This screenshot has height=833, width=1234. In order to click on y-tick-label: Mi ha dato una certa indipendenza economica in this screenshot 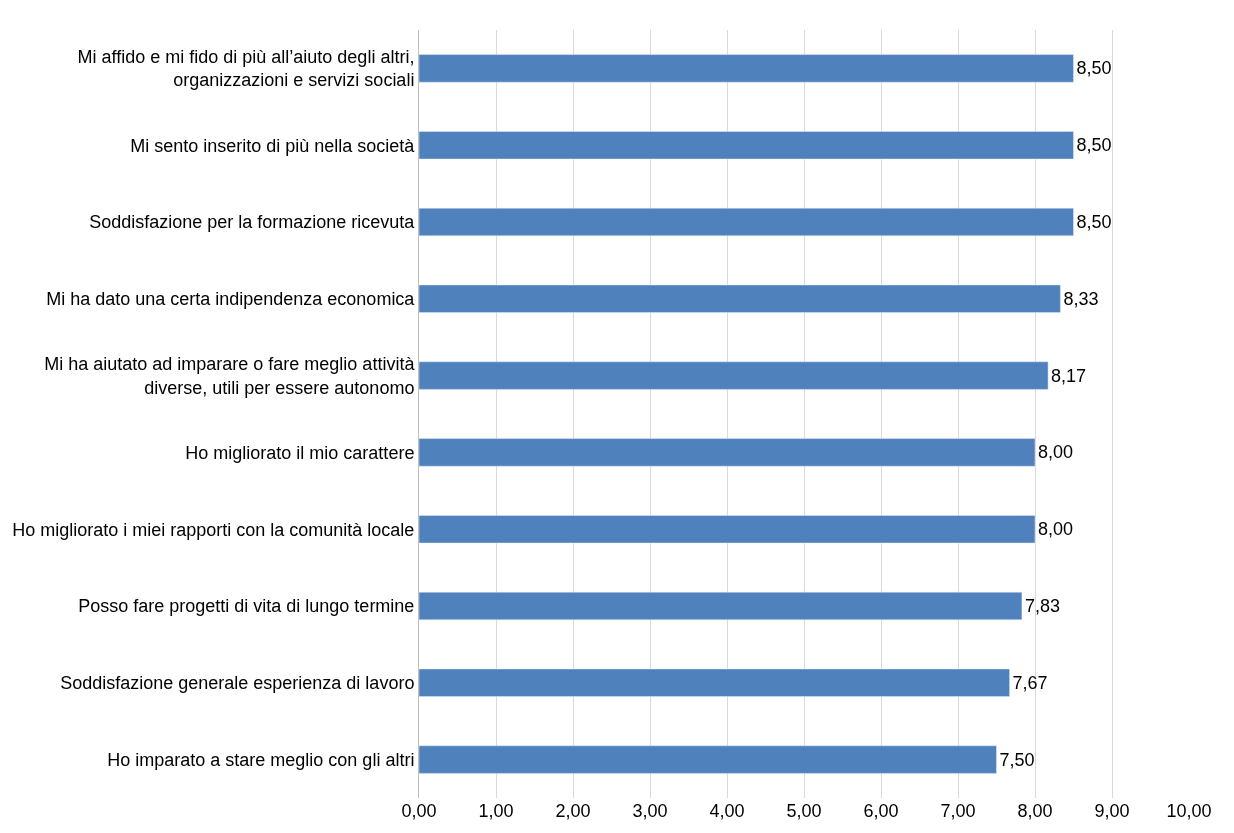, I will do `click(231, 299)`.